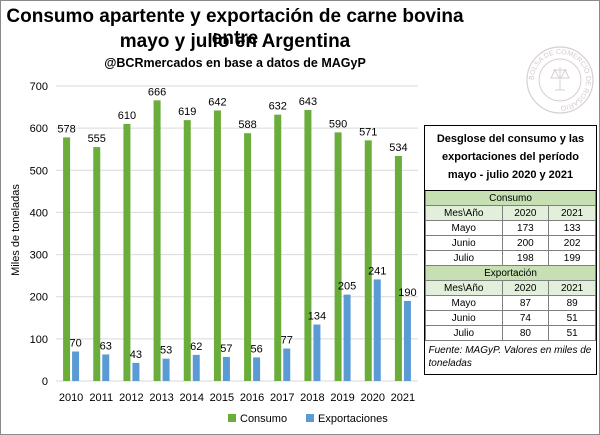  I want to click on table-cell: 199, so click(572, 258).